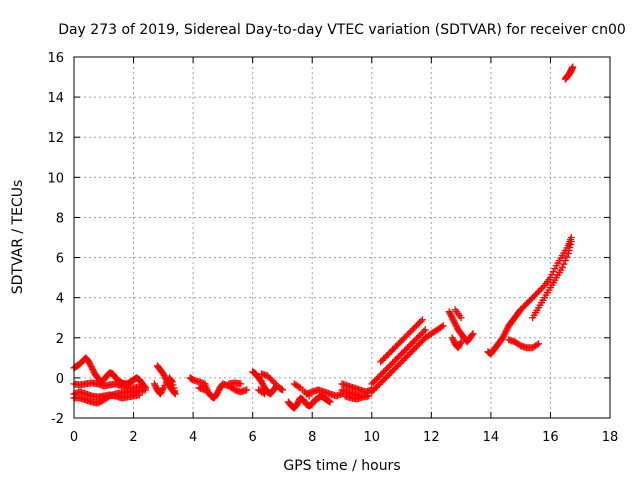 The width and height of the screenshot is (640, 480). Describe the element at coordinates (60, 299) in the screenshot. I see `y-tick-label: 4` at that location.